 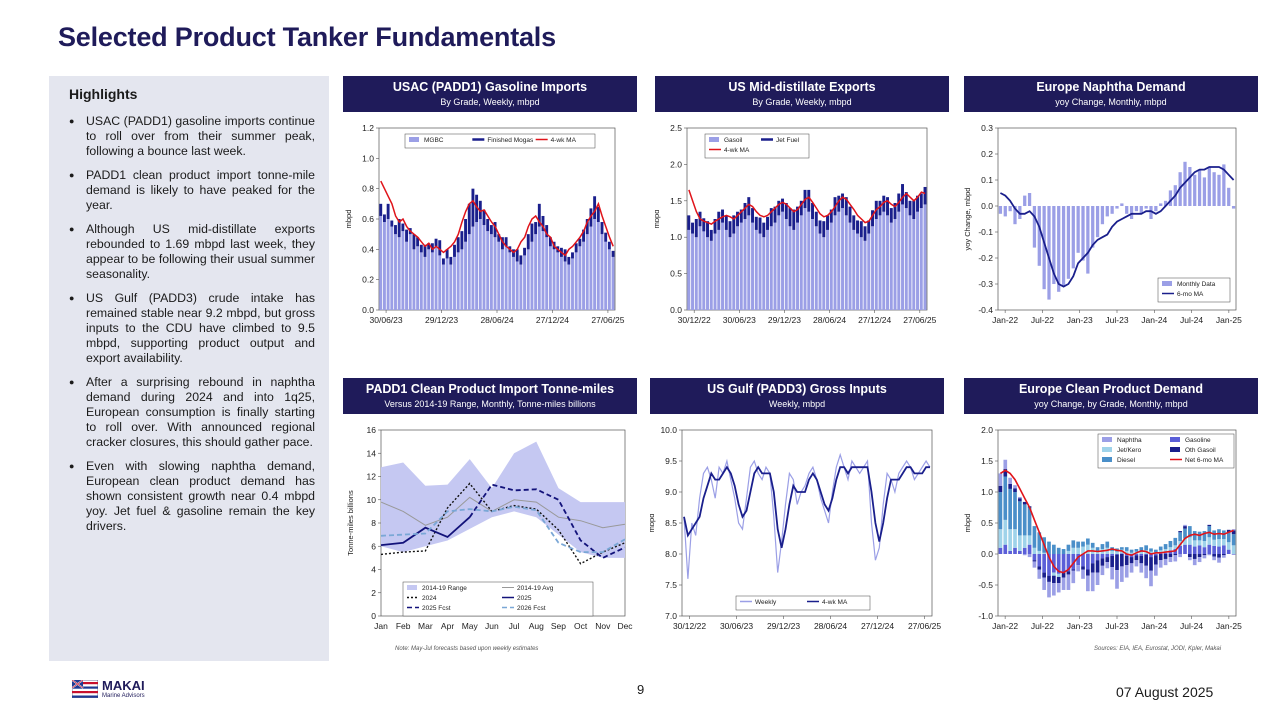 I want to click on legend-swatch, so click(x=1167, y=283).